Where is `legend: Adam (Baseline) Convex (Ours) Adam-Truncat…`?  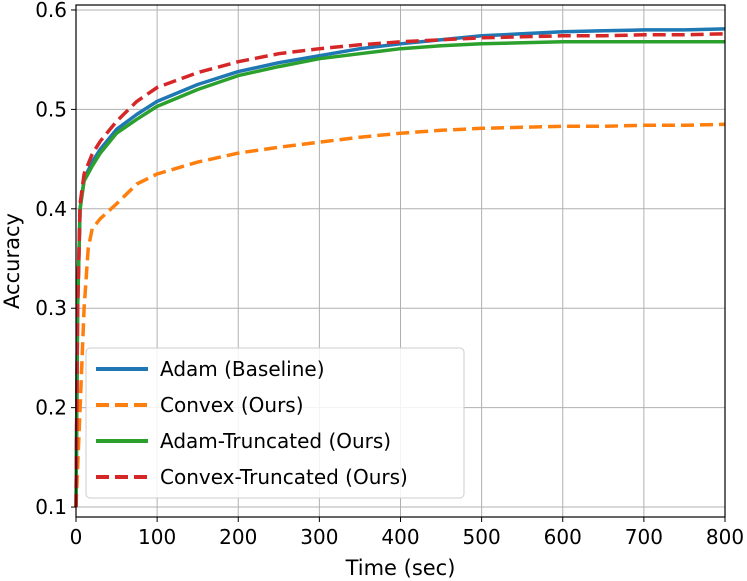 legend: Adam (Baseline) Convex (Ours) Adam-Truncat… is located at coordinates (275, 423).